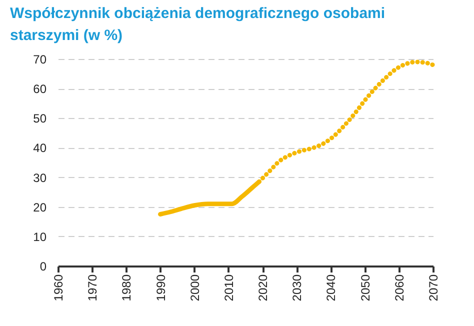 The height and width of the screenshot is (326, 474). I want to click on y-tick-label: 60, so click(40, 89).